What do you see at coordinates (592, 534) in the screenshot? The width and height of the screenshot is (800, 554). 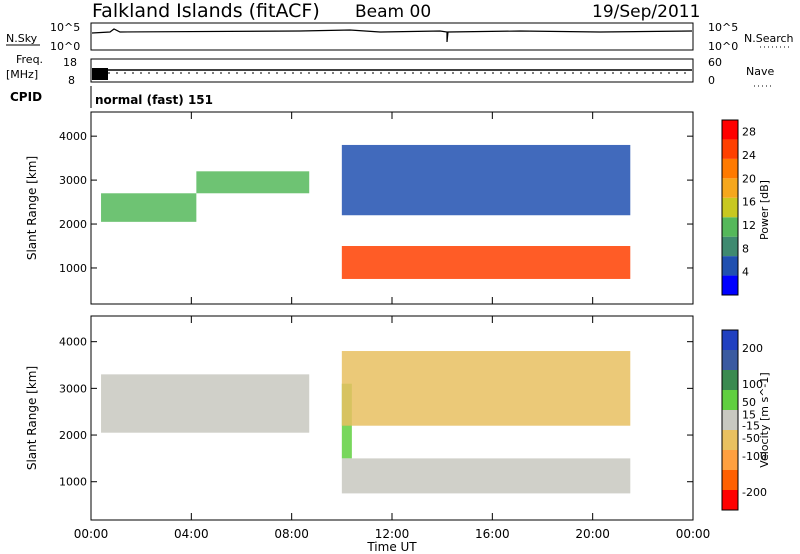 I see `time-tick-label-5: 20:00` at bounding box center [592, 534].